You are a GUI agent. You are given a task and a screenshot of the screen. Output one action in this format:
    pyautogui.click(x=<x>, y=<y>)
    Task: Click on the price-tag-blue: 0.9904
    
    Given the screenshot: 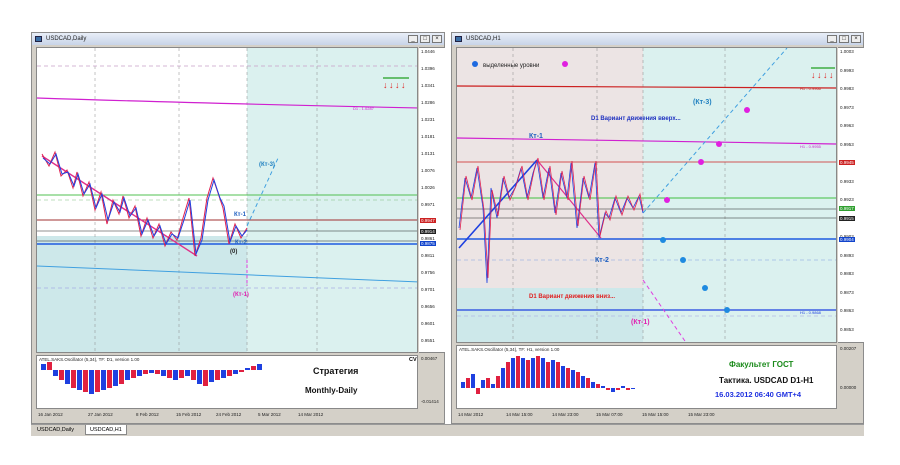 What is the action you would take?
    pyautogui.click(x=847, y=239)
    